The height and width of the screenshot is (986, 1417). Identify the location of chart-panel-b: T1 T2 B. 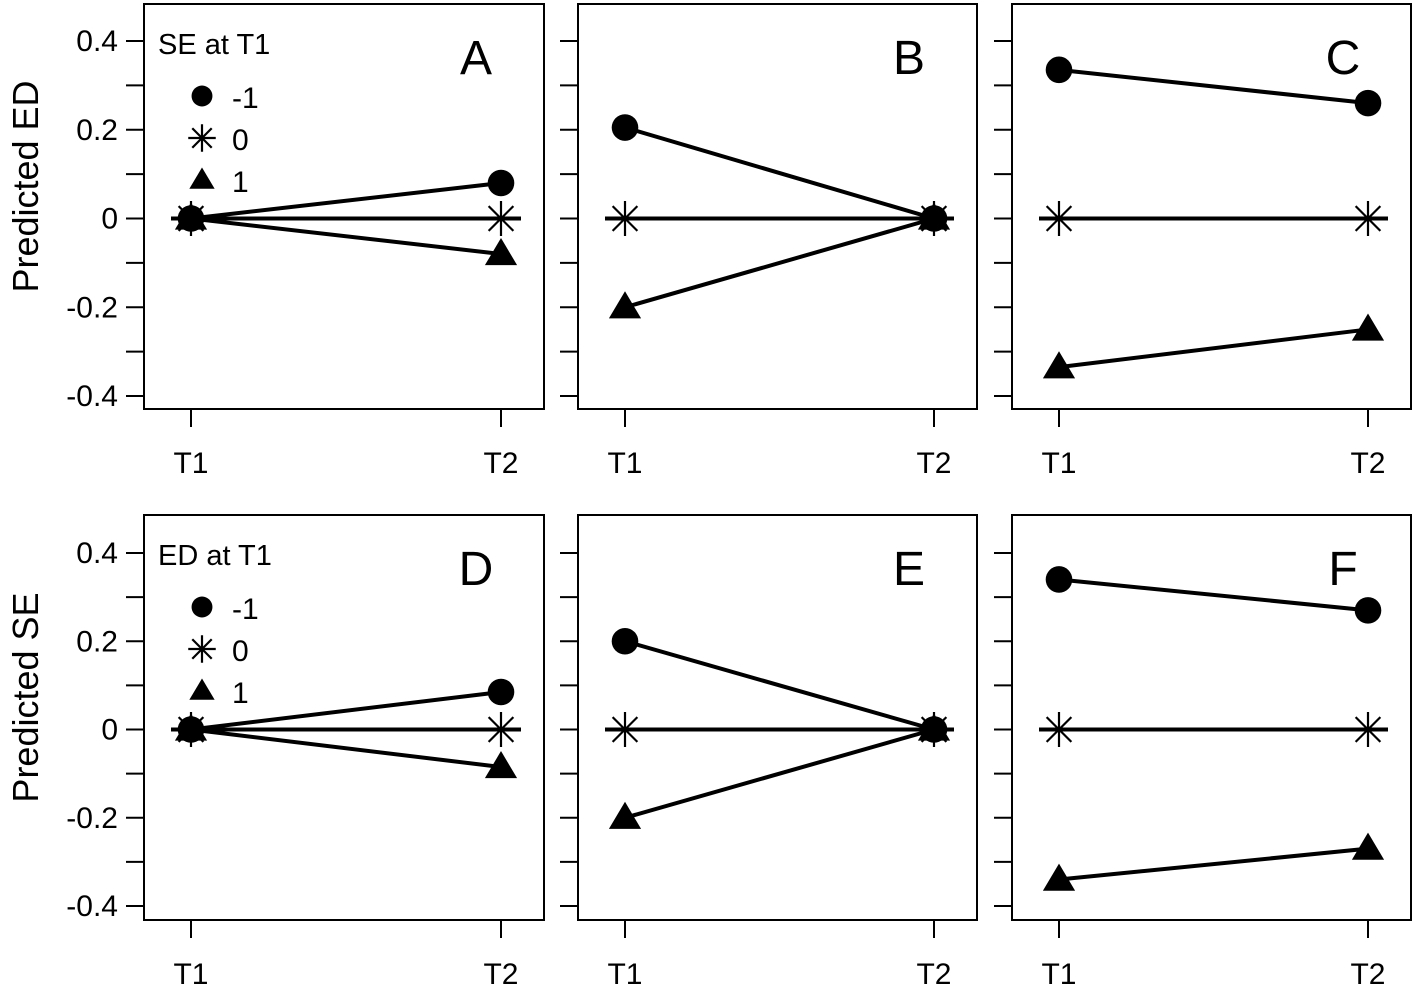
(769, 241).